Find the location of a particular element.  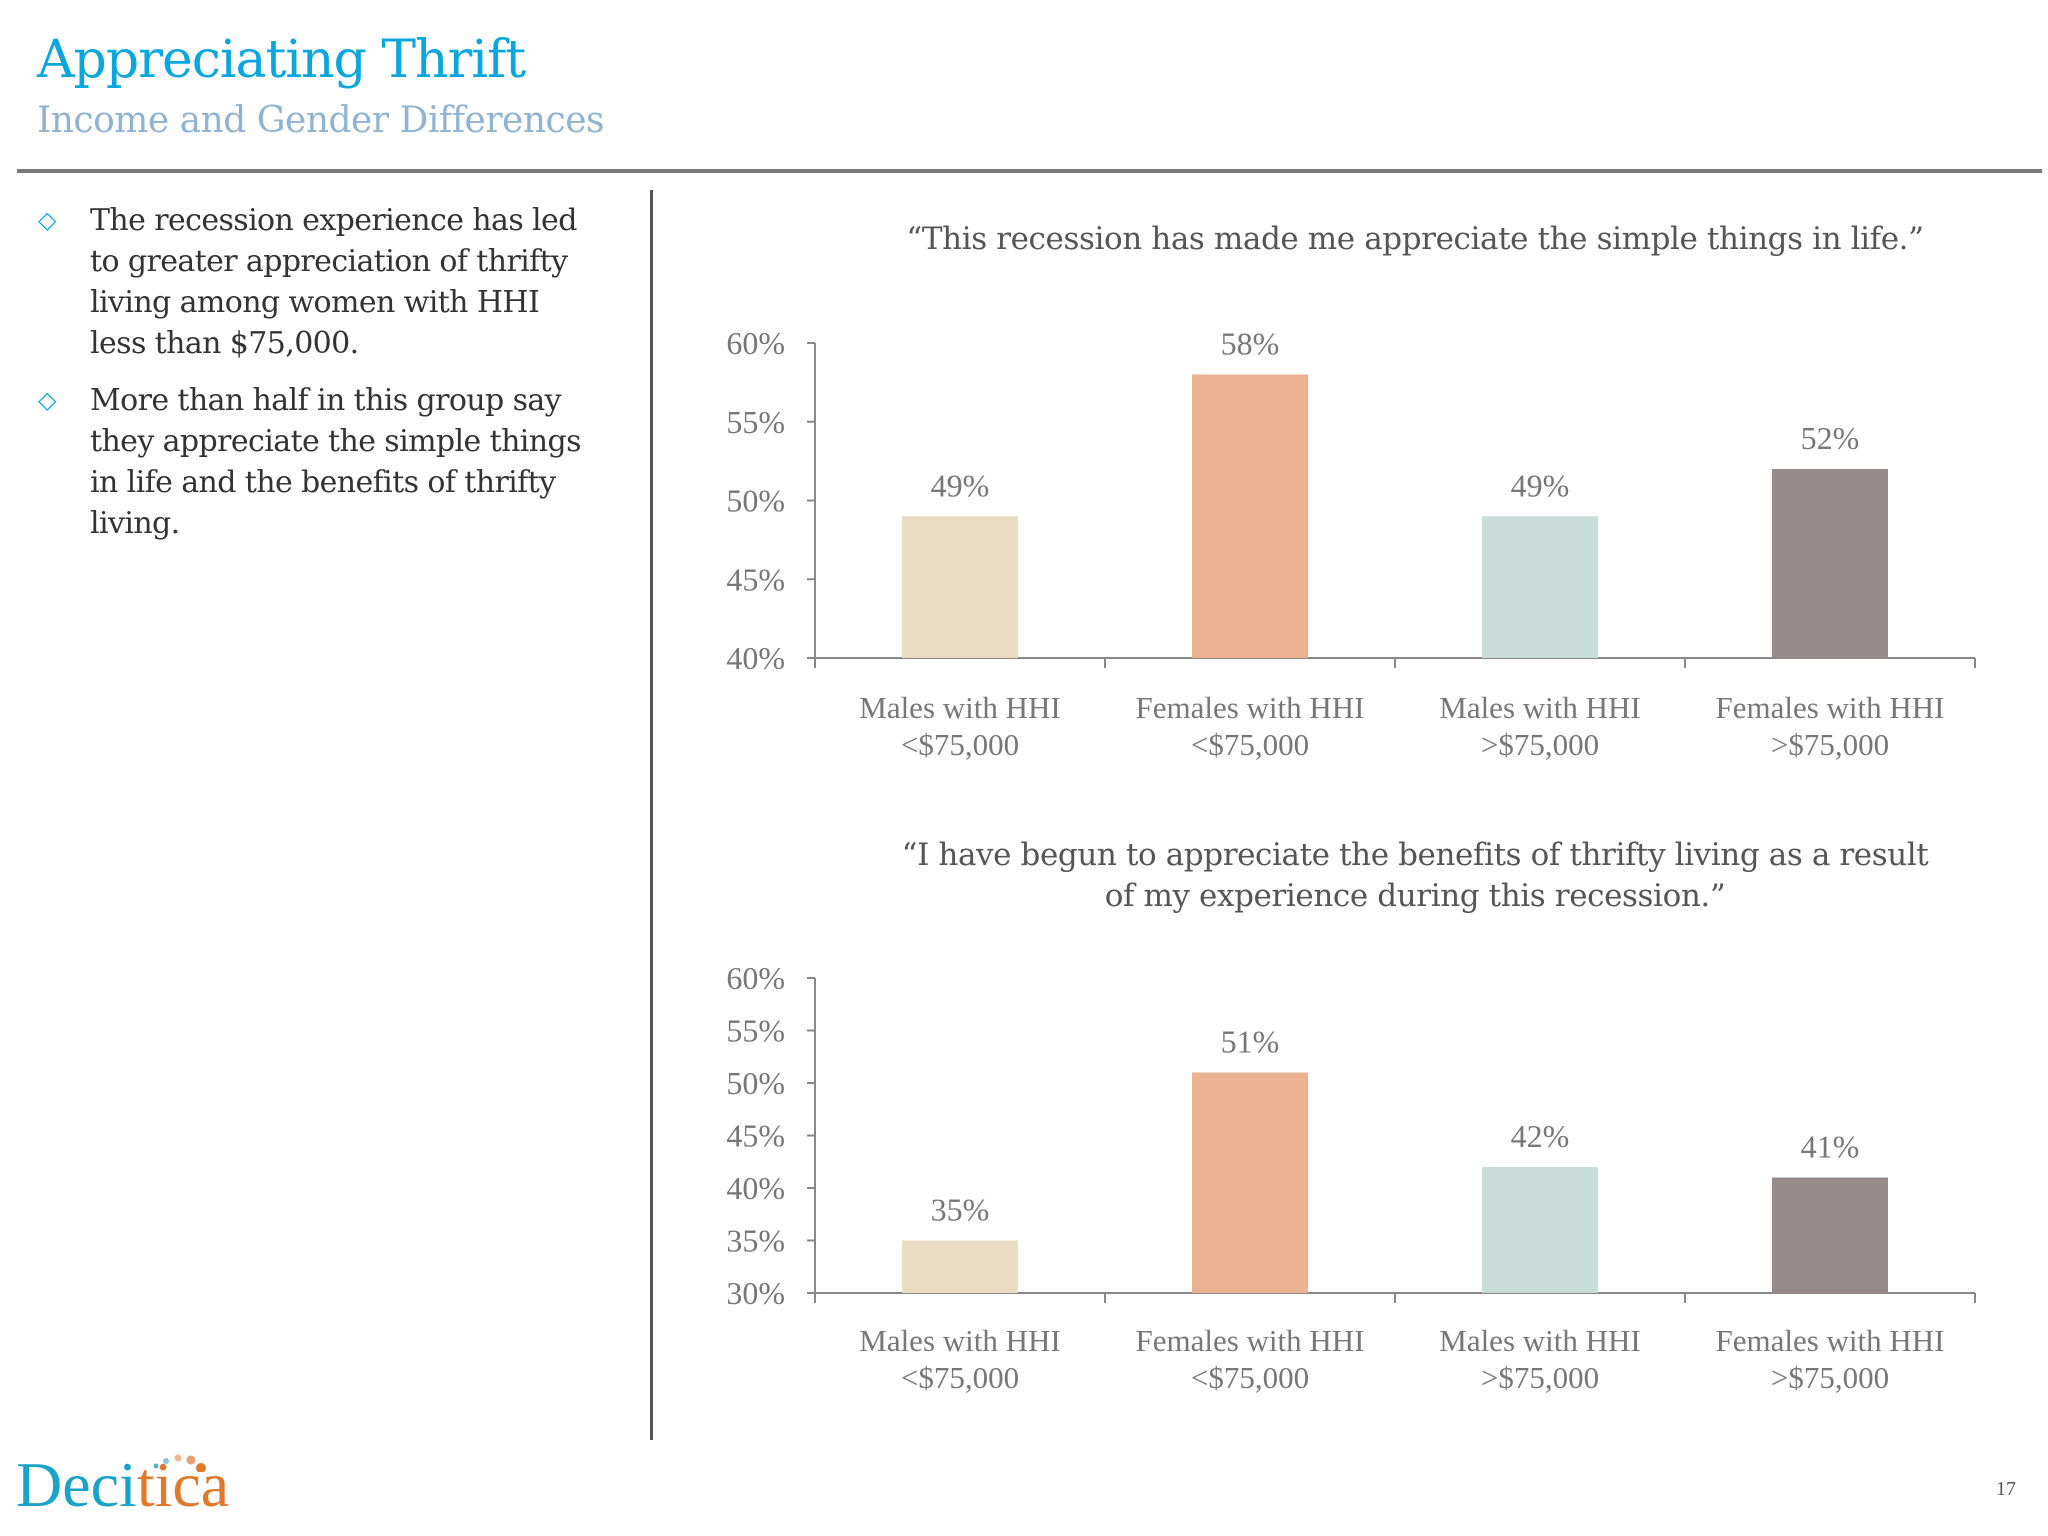

data-label: 41% is located at coordinates (1830, 1147).